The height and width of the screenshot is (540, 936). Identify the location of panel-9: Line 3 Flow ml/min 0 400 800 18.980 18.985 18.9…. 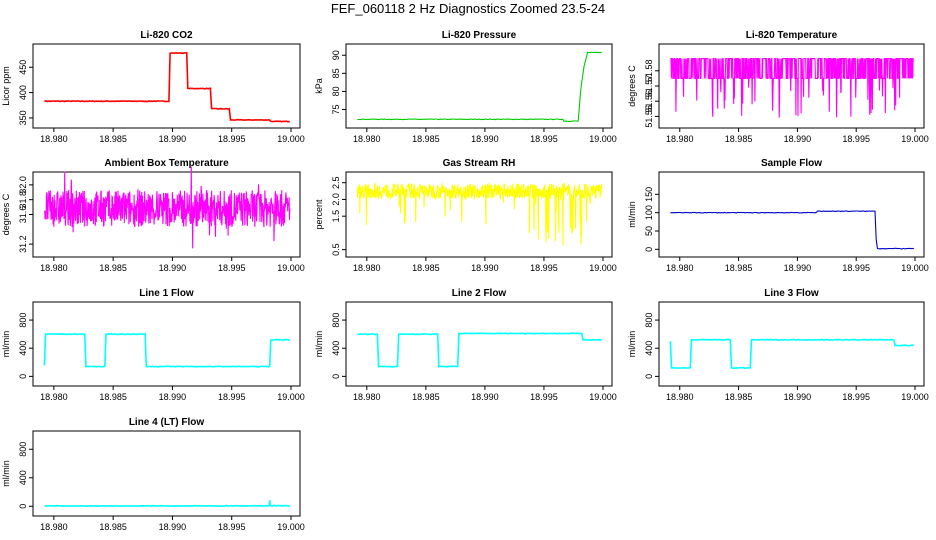
(778, 345).